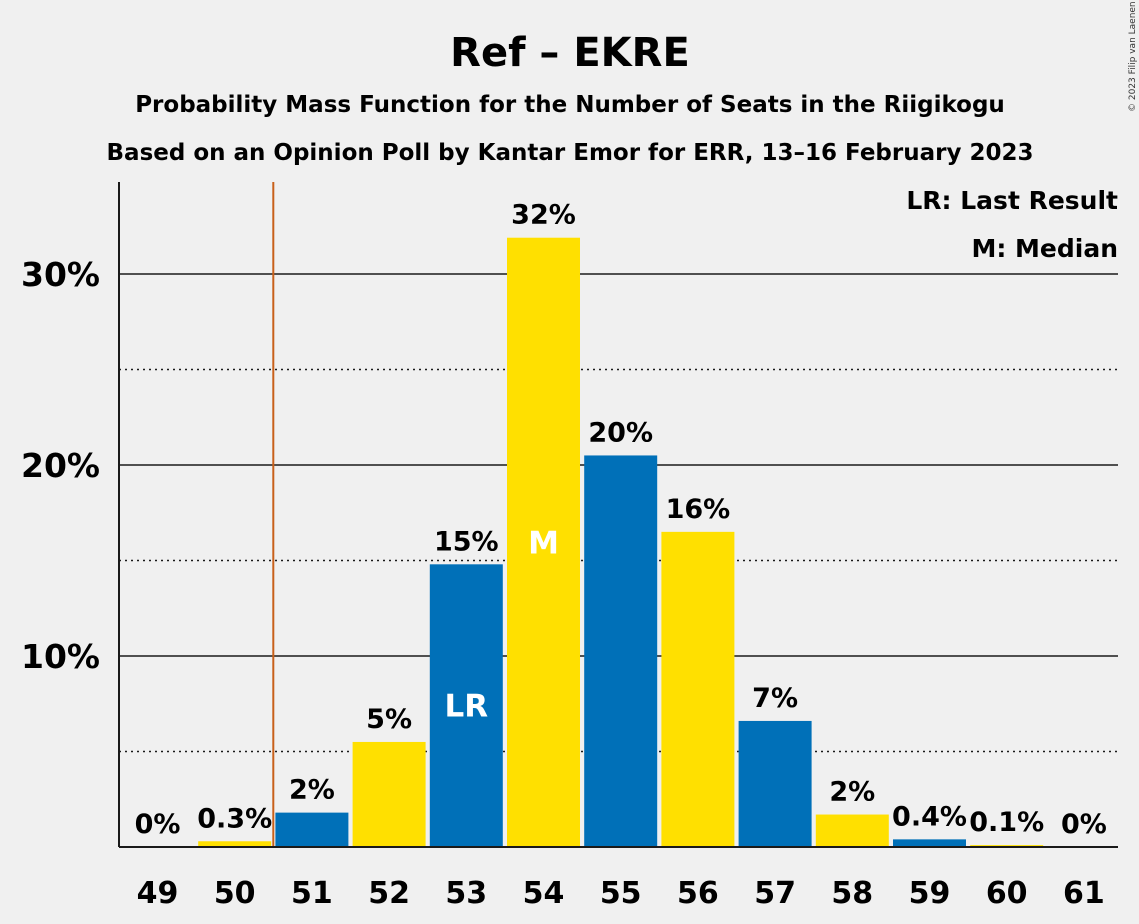  What do you see at coordinates (930, 893) in the screenshot?
I see `x-tick-label-59: 59` at bounding box center [930, 893].